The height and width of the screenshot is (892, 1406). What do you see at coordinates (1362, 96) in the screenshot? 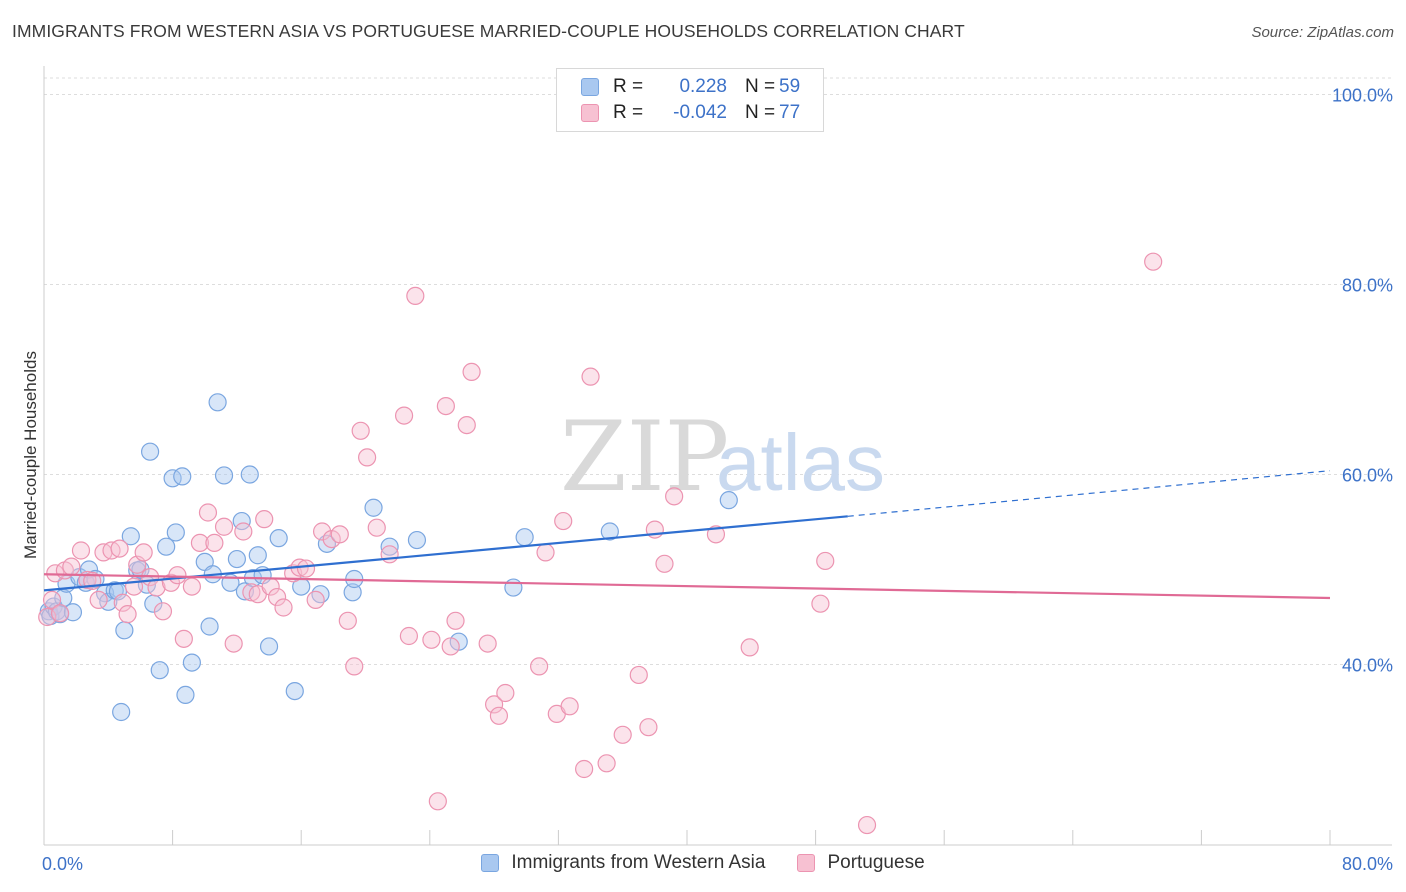
I see `y-tick-label: 100.0%` at bounding box center [1362, 96].